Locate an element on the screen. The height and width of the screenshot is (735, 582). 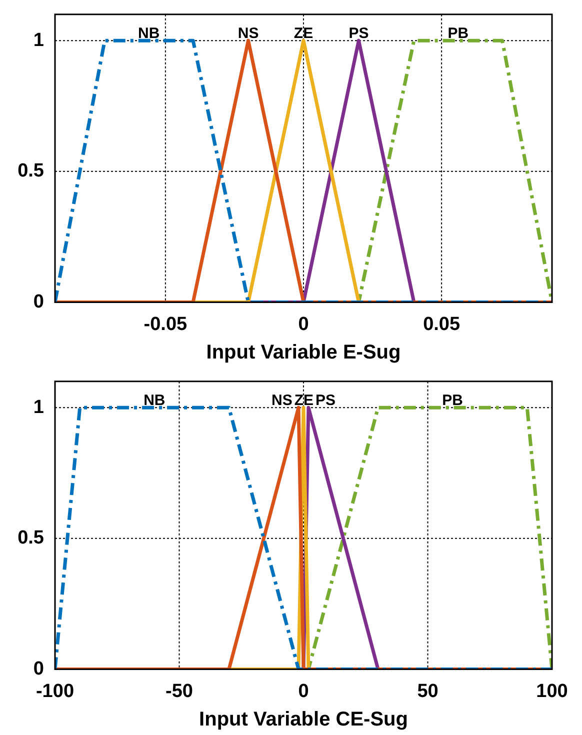
x-tick-label: -0.05 is located at coordinates (166, 324).